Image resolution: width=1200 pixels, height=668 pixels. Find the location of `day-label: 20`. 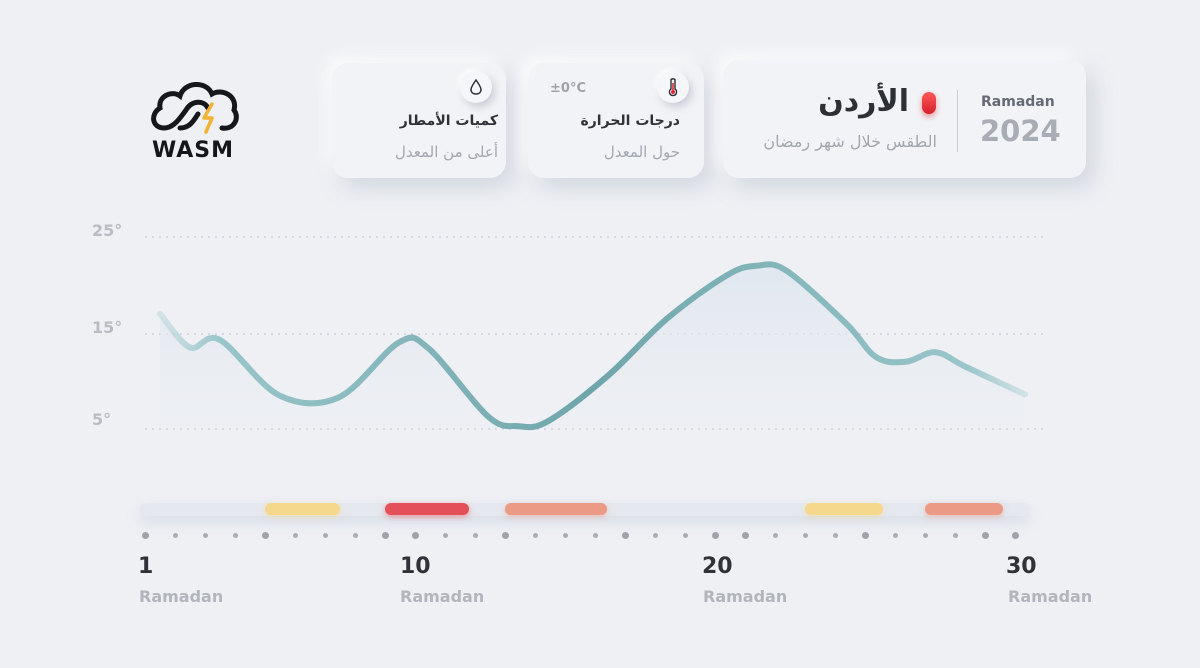

day-label: 20 is located at coordinates (717, 566).